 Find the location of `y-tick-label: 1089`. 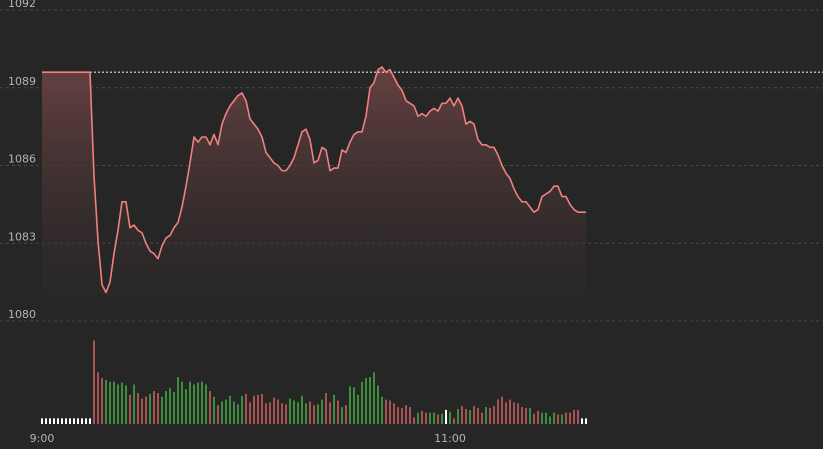

y-tick-label: 1089 is located at coordinates (22, 81).